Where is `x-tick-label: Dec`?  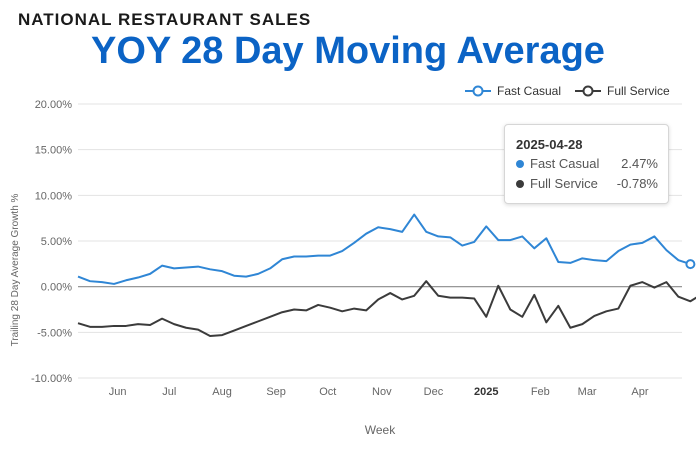
x-tick-label: Dec is located at coordinates (434, 392).